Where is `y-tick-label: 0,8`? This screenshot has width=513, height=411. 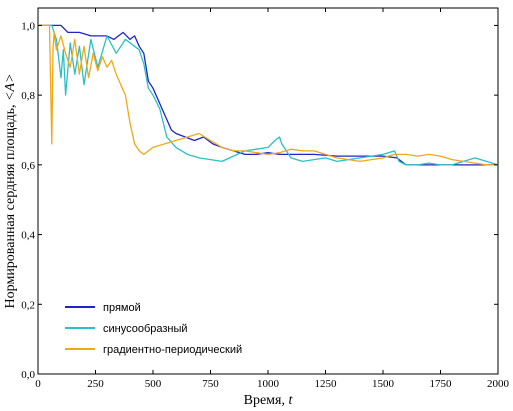
y-tick-label: 0,8 is located at coordinates (28, 96).